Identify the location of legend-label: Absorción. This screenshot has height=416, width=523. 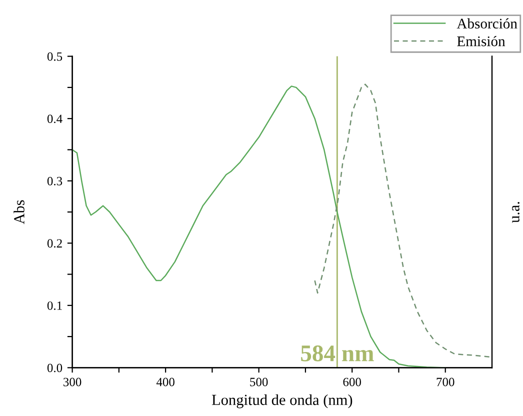
(487, 23).